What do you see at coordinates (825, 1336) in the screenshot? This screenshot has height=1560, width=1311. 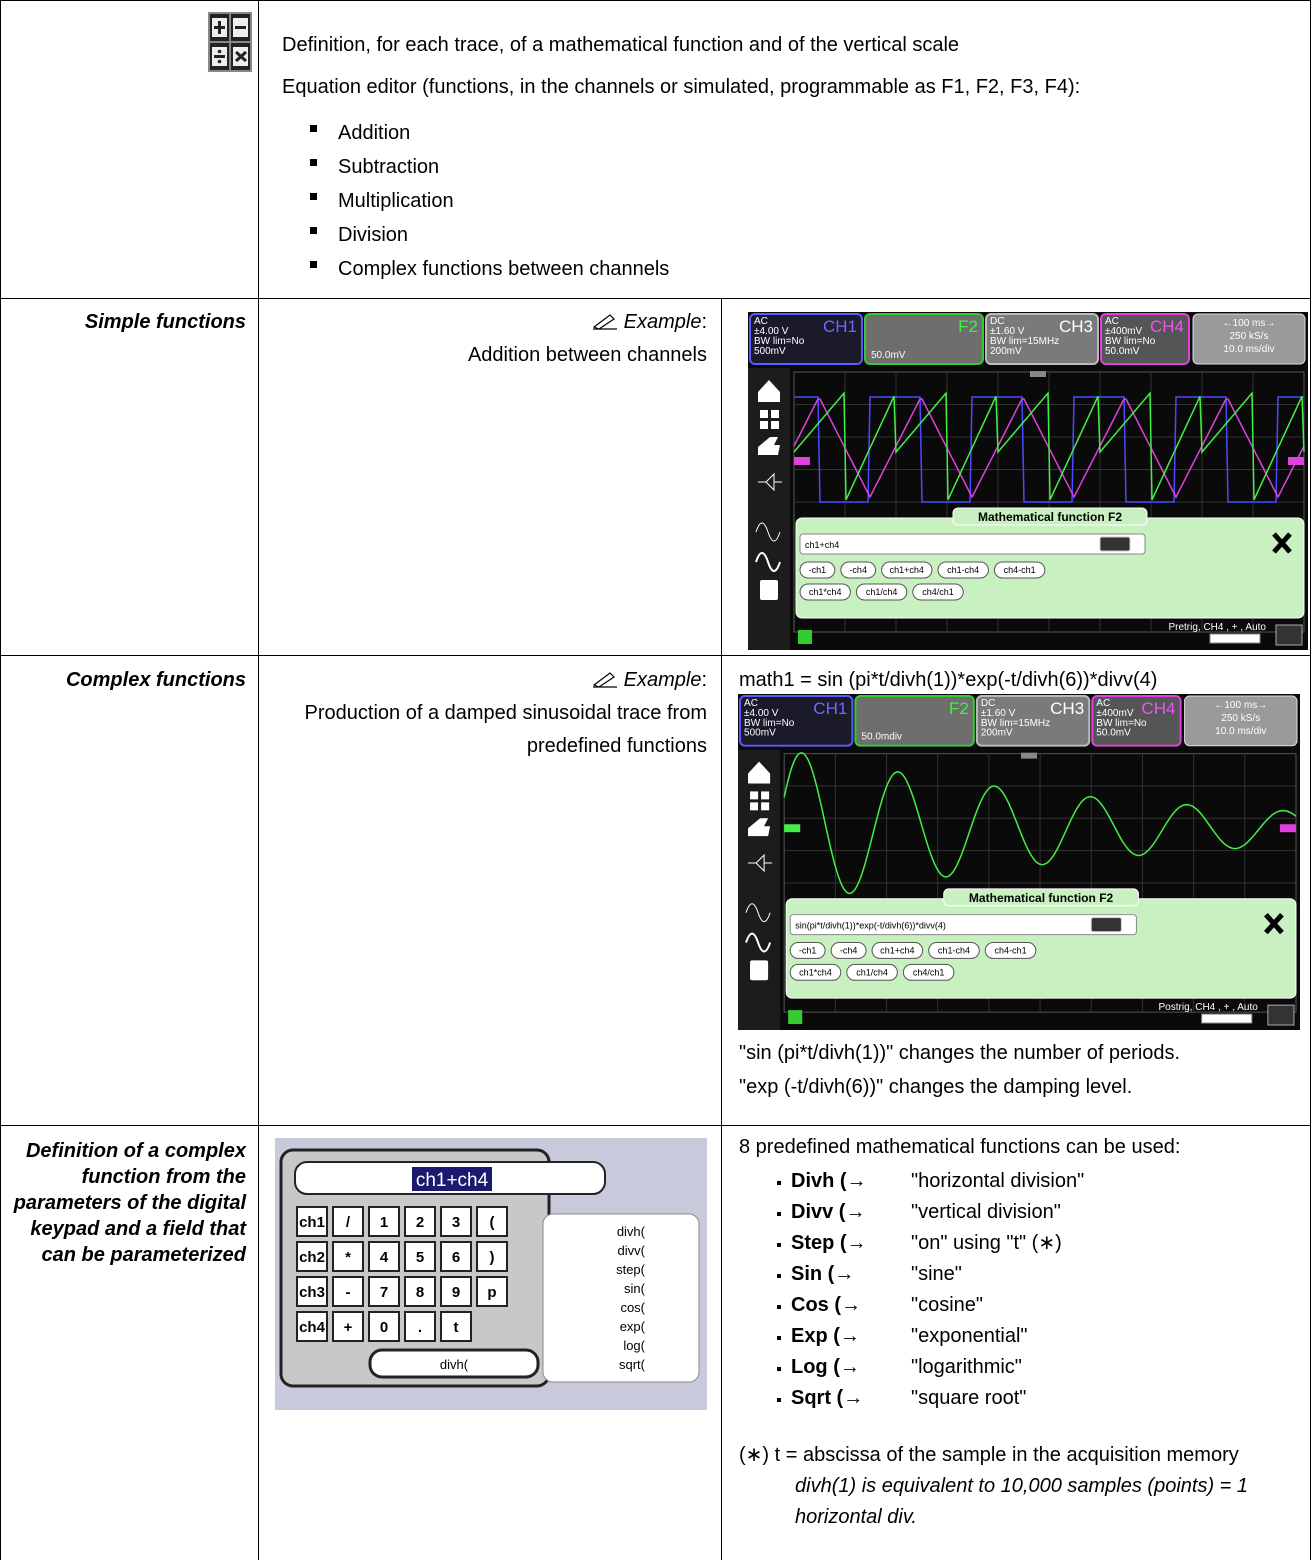 I see `function-name: Exp (→` at bounding box center [825, 1336].